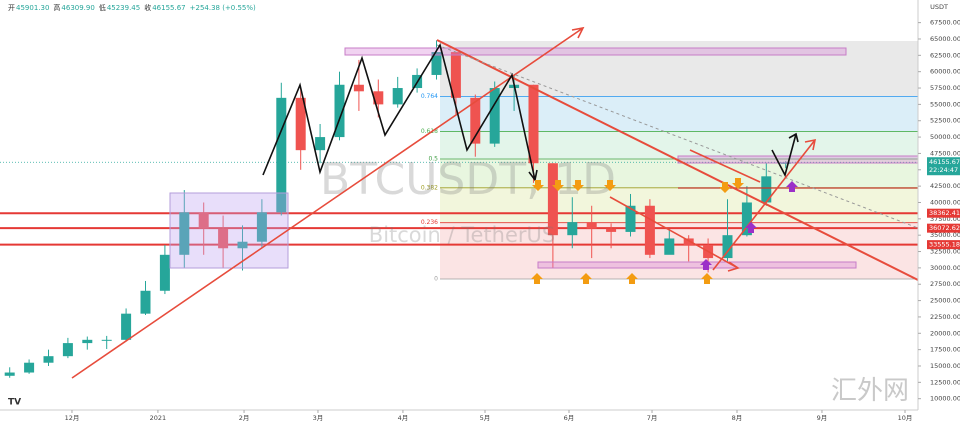  What do you see at coordinates (11, 8) in the screenshot?
I see `ohlc-label: 开` at bounding box center [11, 8].